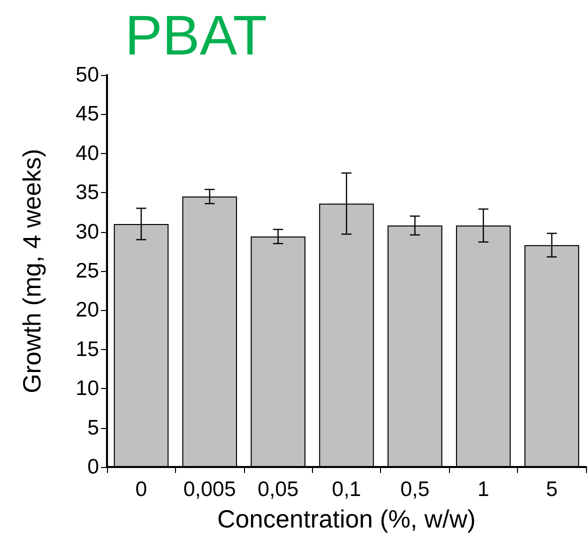 Image resolution: width=588 pixels, height=547 pixels. What do you see at coordinates (93, 428) in the screenshot?
I see `y-tick-label: 5` at bounding box center [93, 428].